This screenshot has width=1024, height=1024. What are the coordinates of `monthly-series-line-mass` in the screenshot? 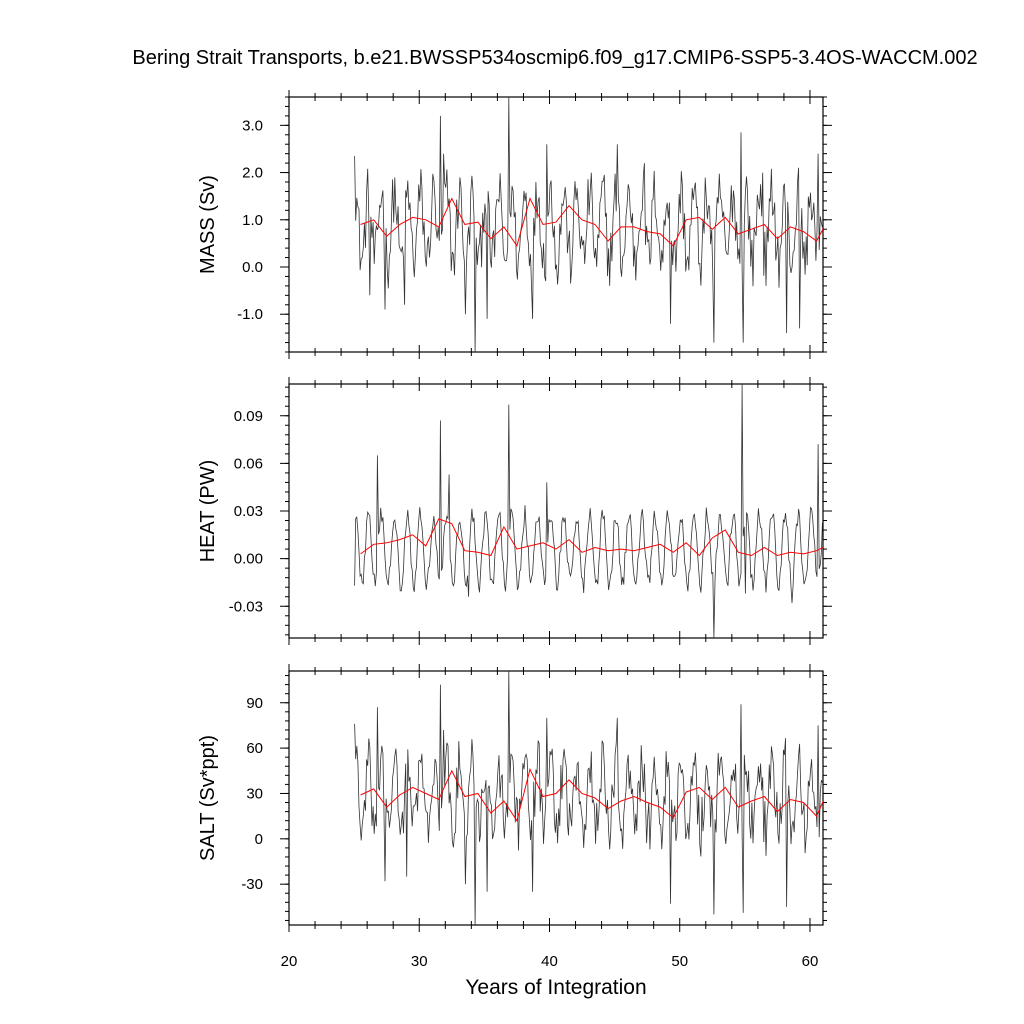 It's located at (588, 224).